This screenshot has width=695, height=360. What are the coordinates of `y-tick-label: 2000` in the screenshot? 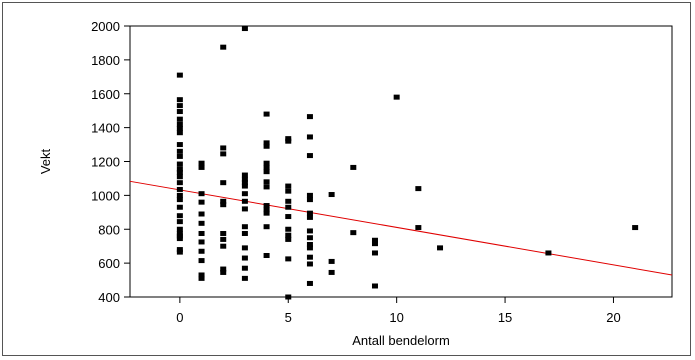 It's located at (105, 26).